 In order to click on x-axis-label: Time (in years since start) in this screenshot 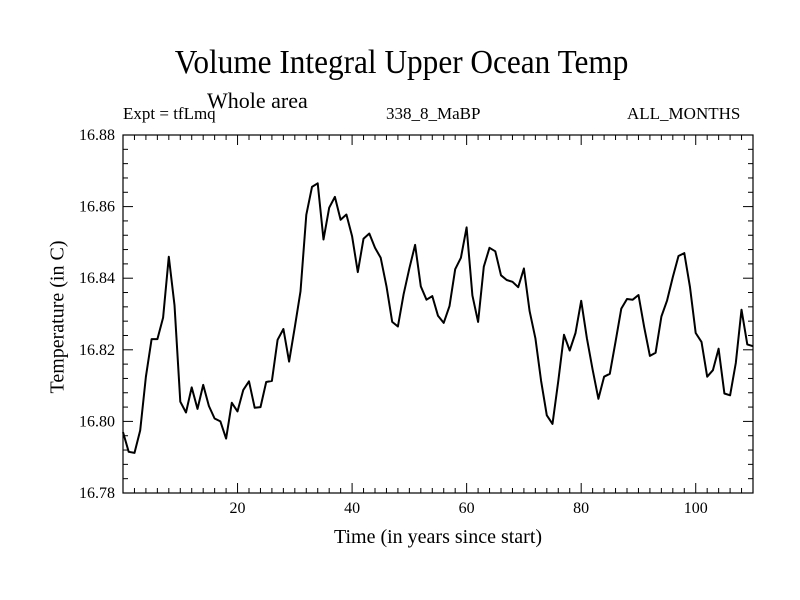, I will do `click(438, 537)`.